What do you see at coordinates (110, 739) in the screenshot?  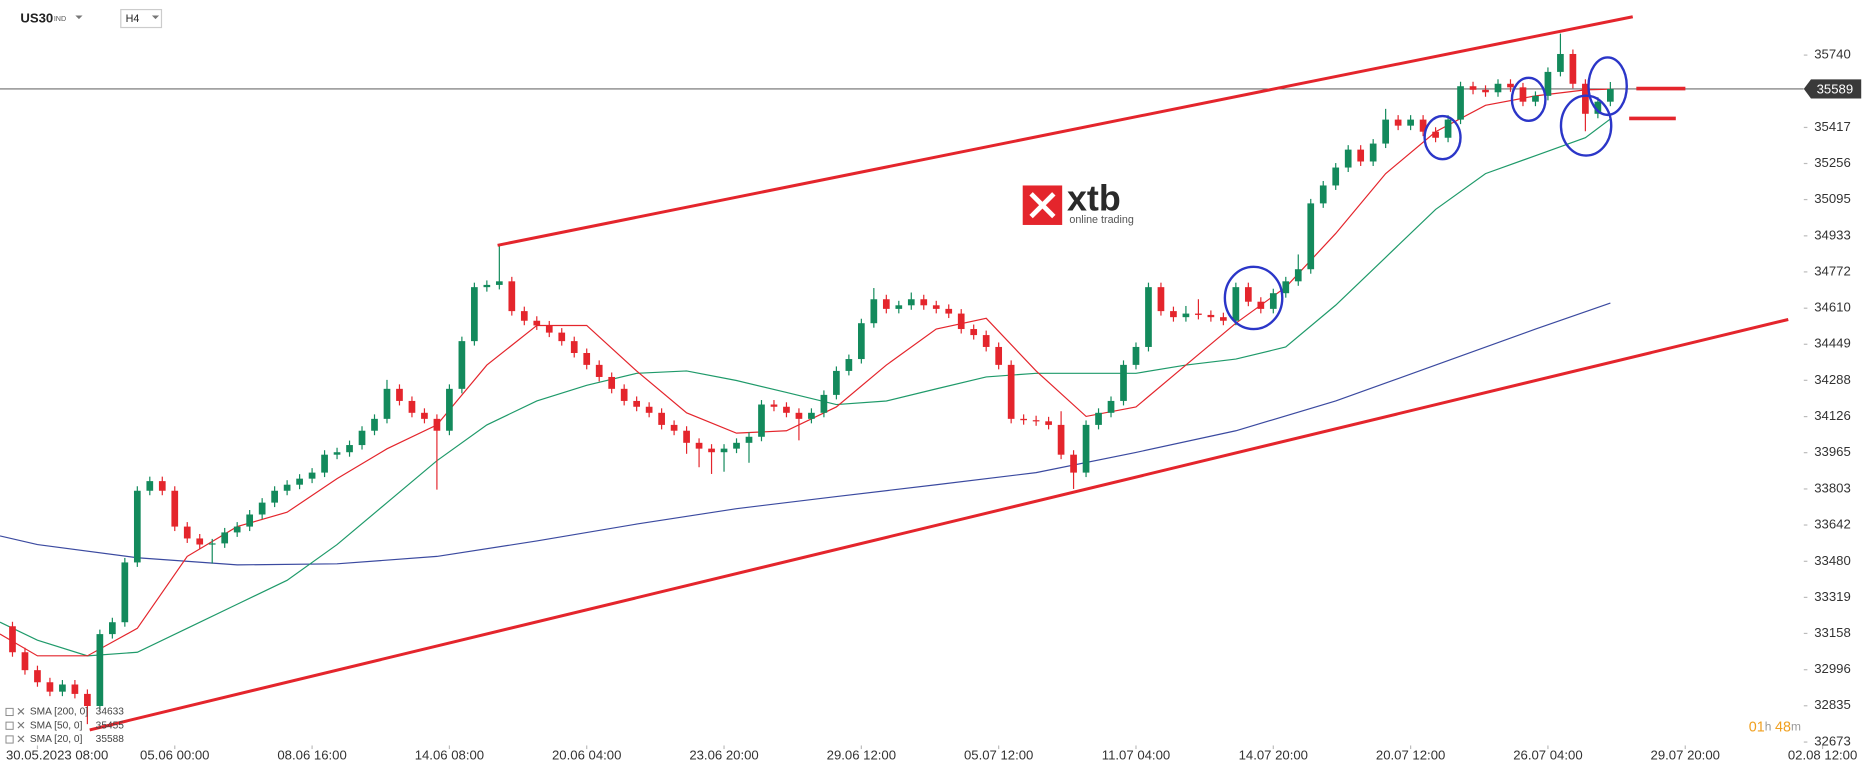 I see `legend-value: 35588` at bounding box center [110, 739].